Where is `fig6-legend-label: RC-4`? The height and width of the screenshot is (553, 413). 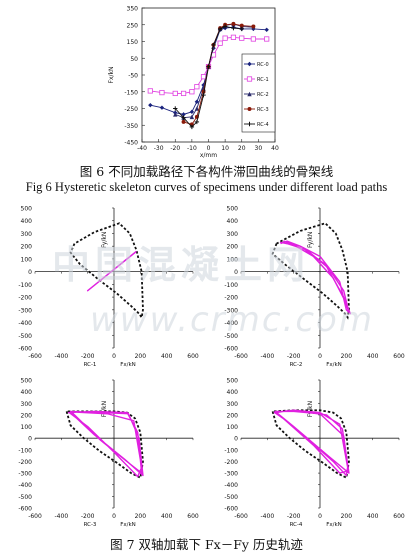 fig6-legend-label: RC-4 is located at coordinates (263, 125).